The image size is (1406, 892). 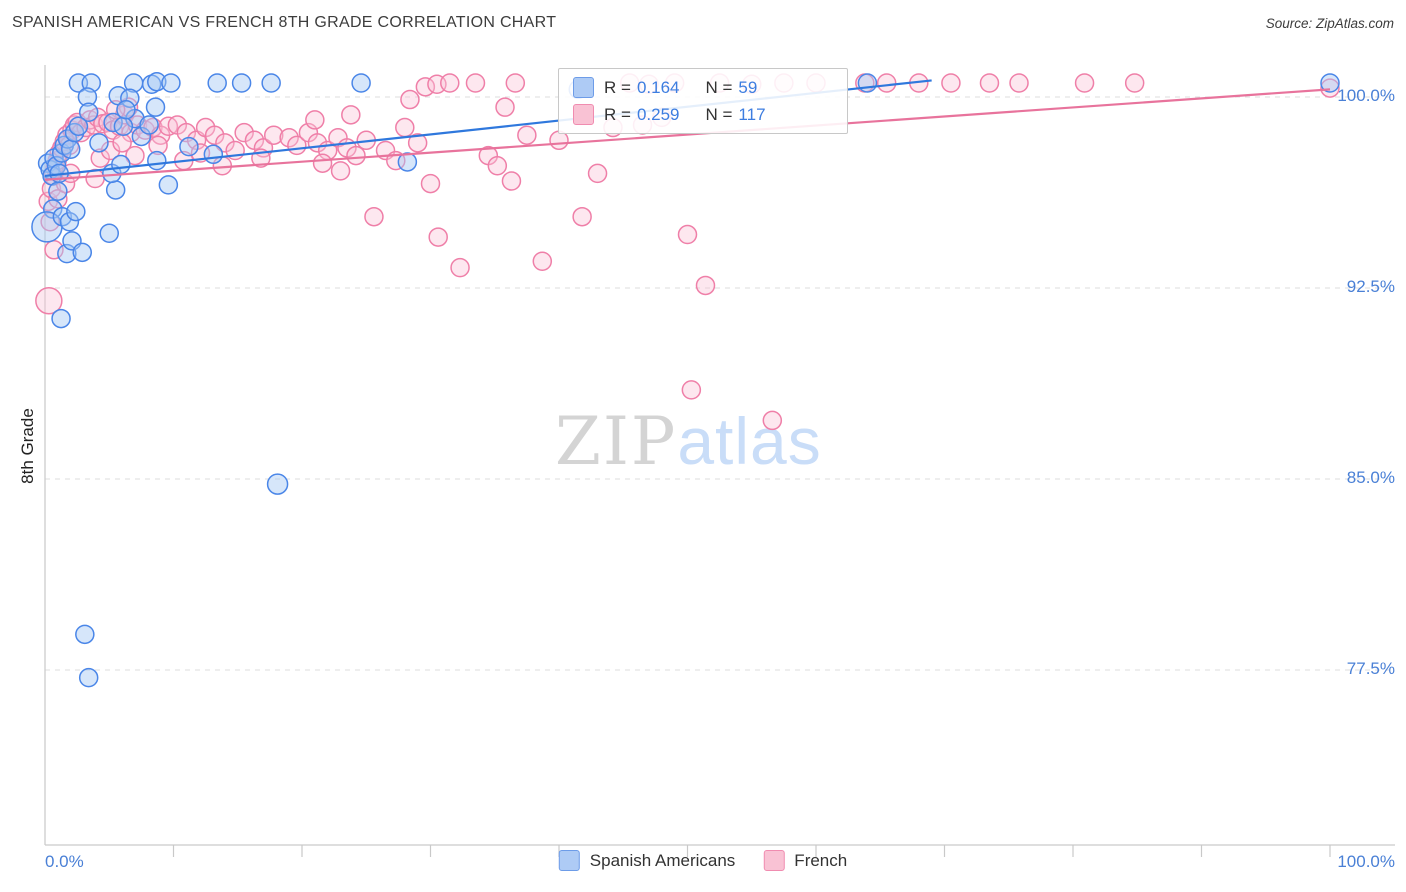 I want to click on y-tick-92-5: 92.5%, so click(x=1370, y=286).